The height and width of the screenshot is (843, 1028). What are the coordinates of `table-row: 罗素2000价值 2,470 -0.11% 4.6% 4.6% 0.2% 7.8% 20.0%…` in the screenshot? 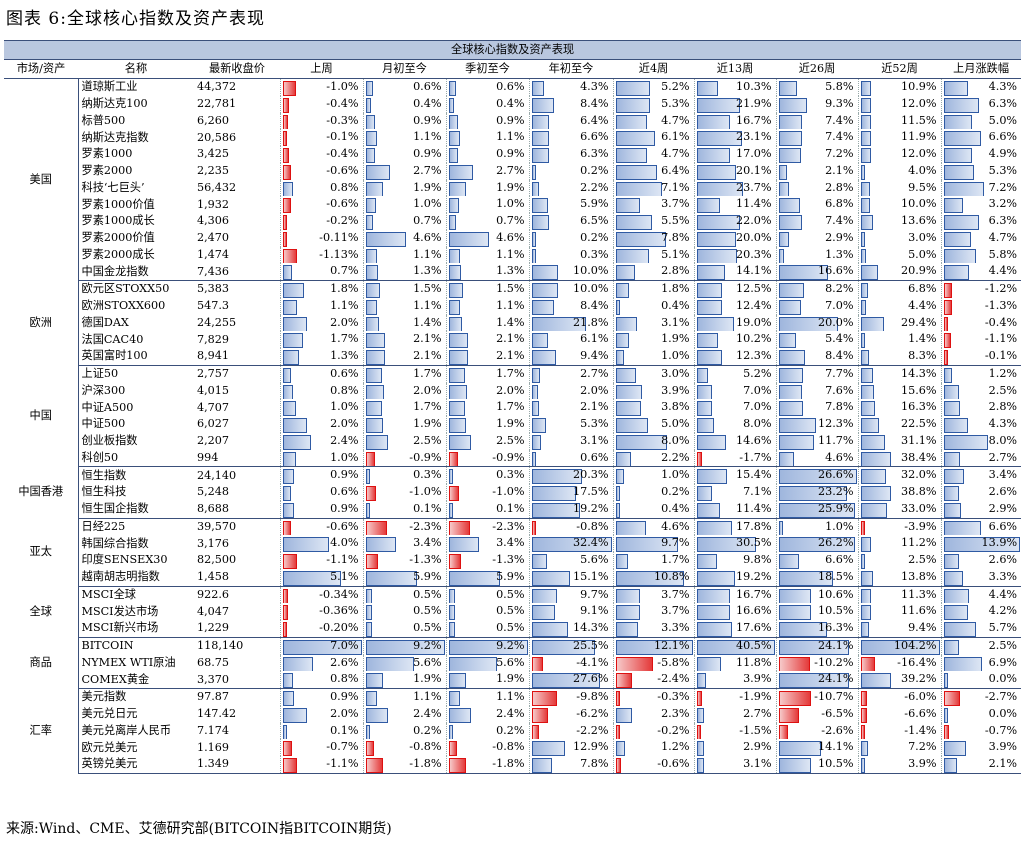 It's located at (513, 238).